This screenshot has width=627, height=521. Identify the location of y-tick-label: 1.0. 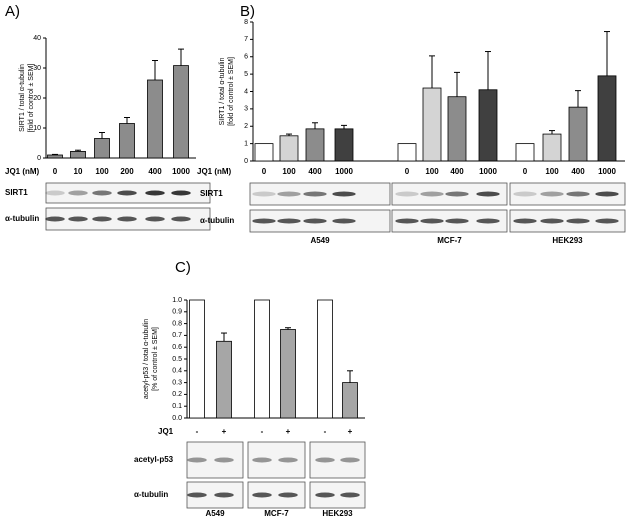
(177, 300).